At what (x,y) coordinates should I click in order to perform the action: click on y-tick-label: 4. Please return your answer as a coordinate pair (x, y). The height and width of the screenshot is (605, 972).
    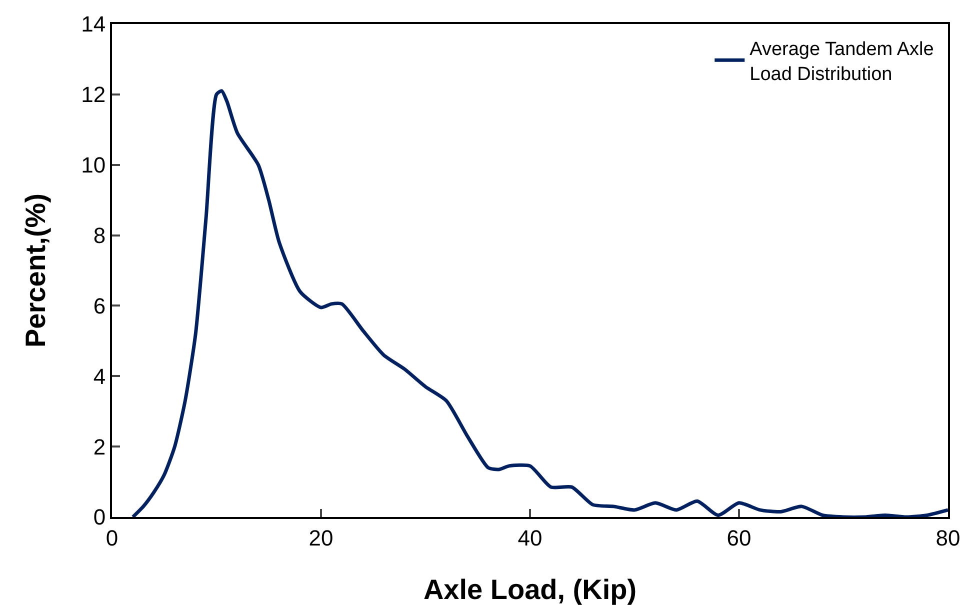
    Looking at the image, I should click on (99, 376).